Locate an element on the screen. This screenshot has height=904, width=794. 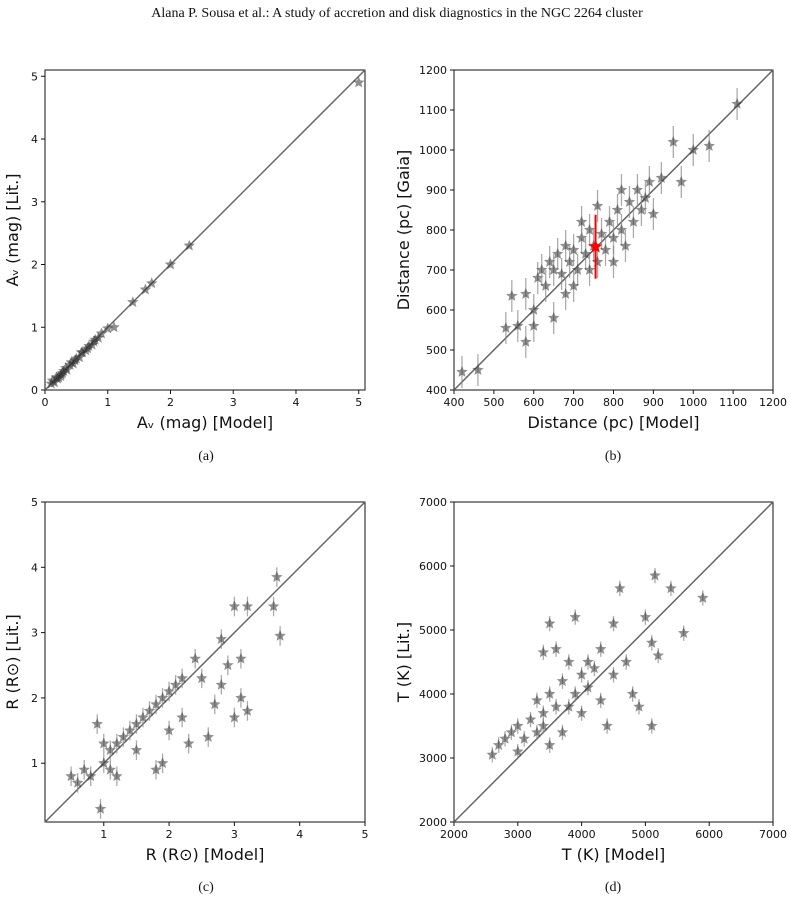
x-tick-label: 6000 is located at coordinates (709, 834).